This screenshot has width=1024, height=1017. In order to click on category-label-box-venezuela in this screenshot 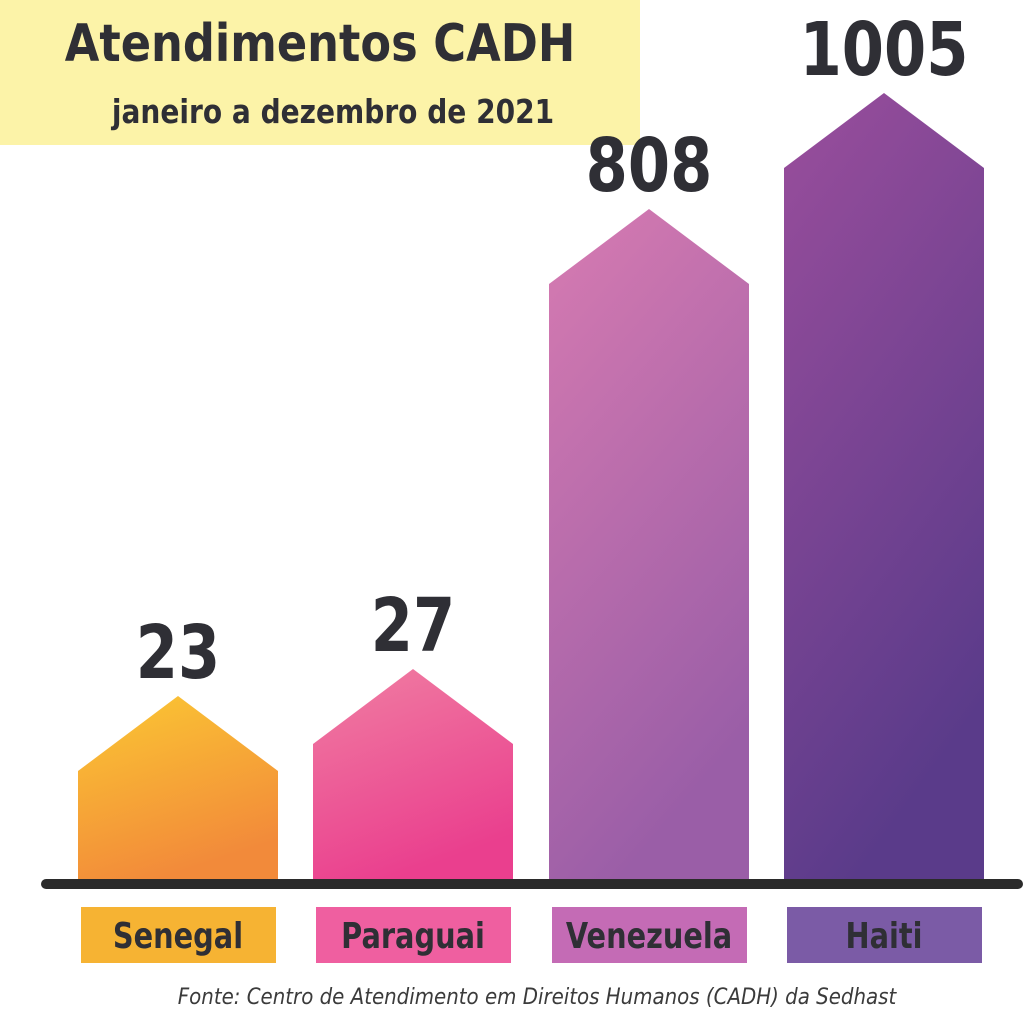, I will do `click(649, 935)`.